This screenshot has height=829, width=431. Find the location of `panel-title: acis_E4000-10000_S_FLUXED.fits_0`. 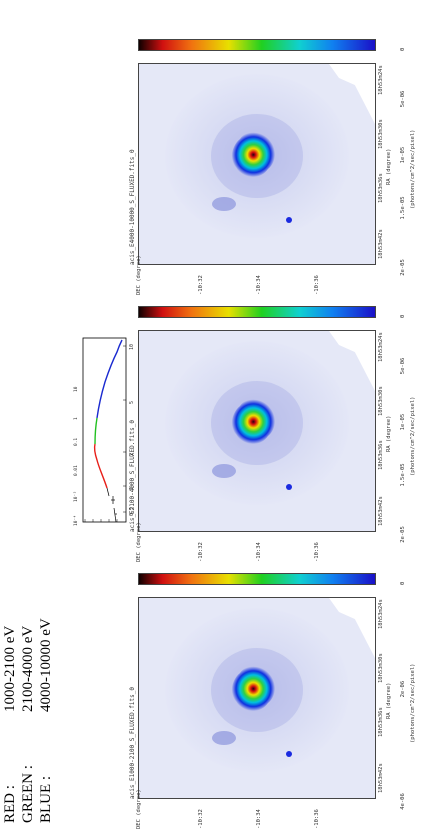

panel-title: acis_E4000-10000_S_FLUXED.fits_0 is located at coordinates (132, 207).